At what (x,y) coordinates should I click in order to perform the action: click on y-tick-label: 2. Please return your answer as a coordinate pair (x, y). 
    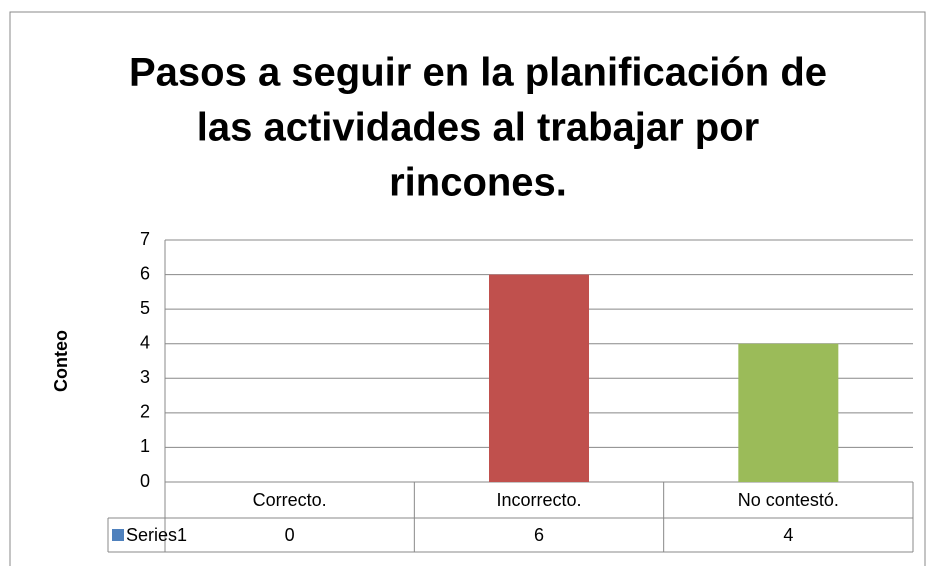
    Looking at the image, I should click on (145, 412).